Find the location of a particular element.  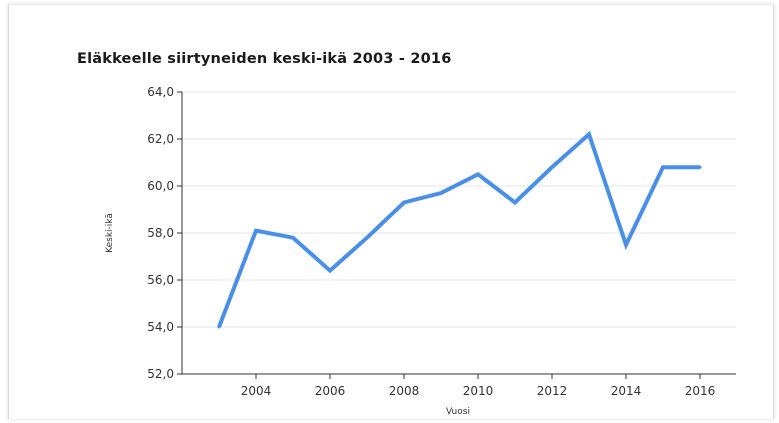

x-tick-label: 2012 is located at coordinates (552, 391).